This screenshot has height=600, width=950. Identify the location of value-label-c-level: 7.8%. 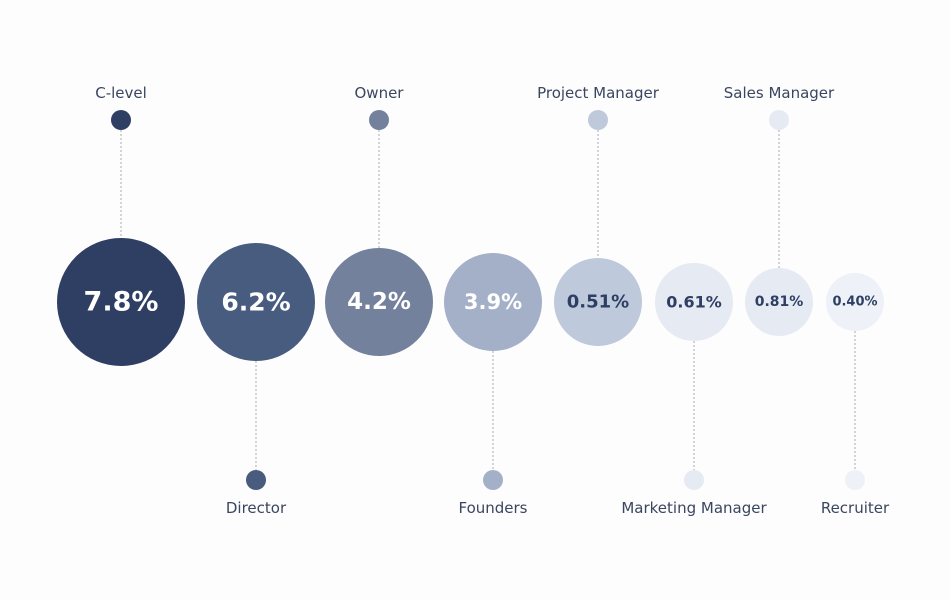
(121, 302).